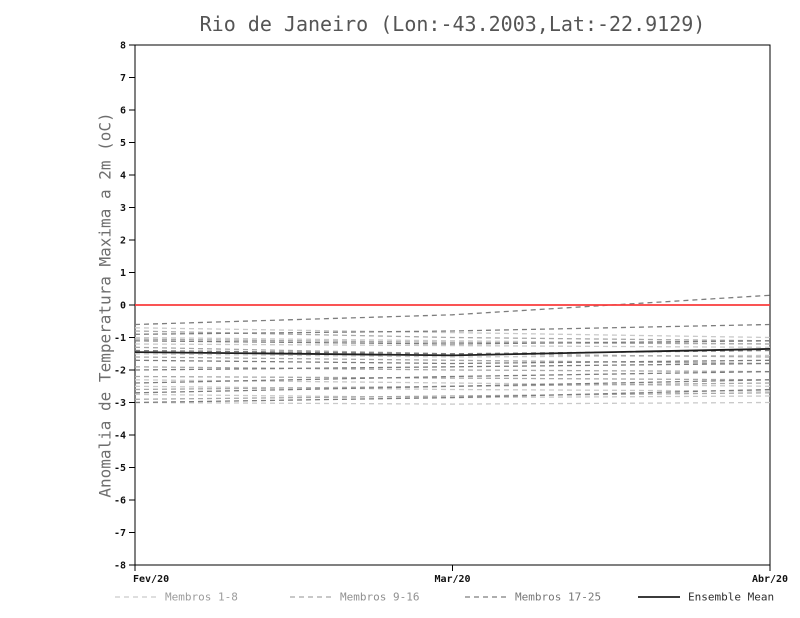  What do you see at coordinates (123, 176) in the screenshot?
I see `y-tick-label: 4` at bounding box center [123, 176].